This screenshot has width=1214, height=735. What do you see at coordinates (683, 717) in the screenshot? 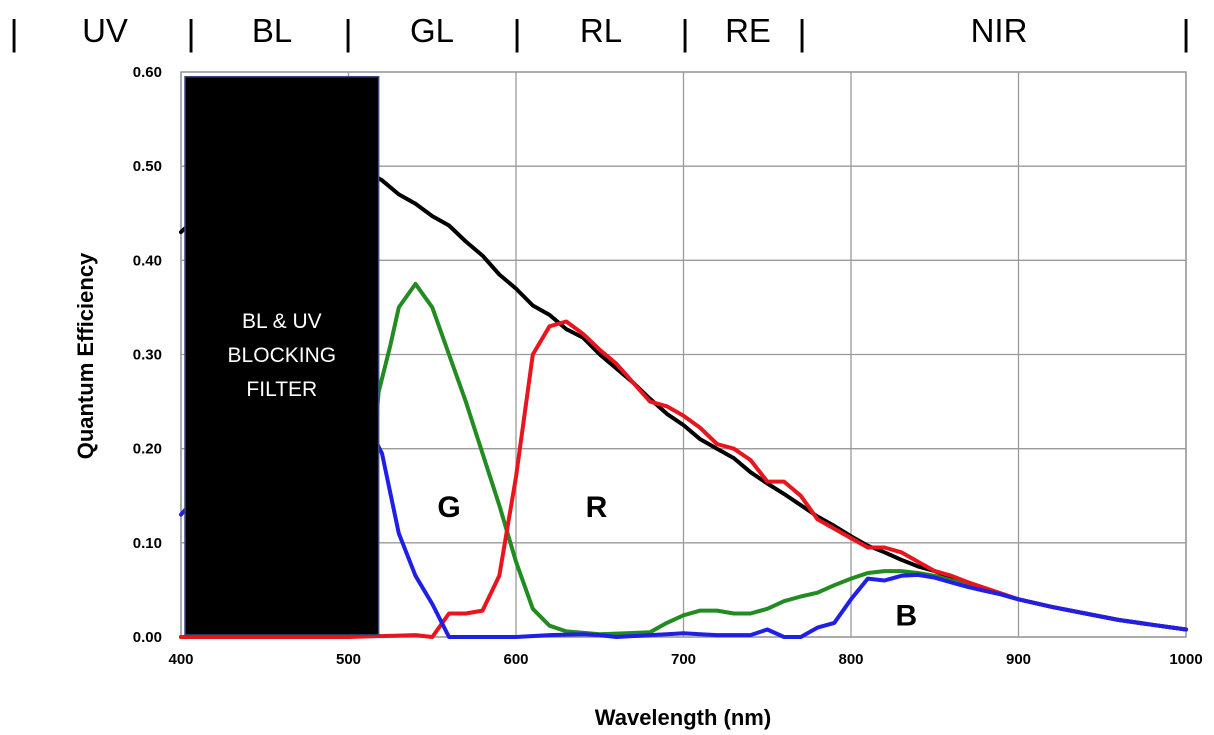
I see `x-axis-title: Wavelength (nm)` at bounding box center [683, 717].